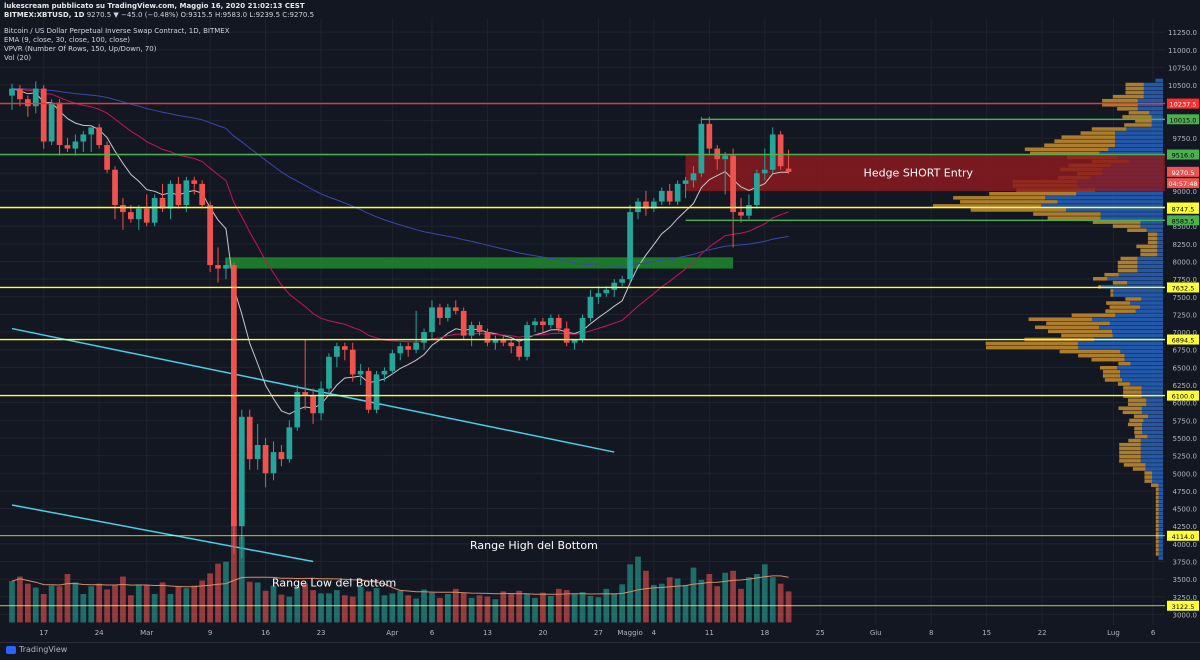 This screenshot has height=660, width=1200. I want to click on time-tick-label: 27, so click(598, 633).